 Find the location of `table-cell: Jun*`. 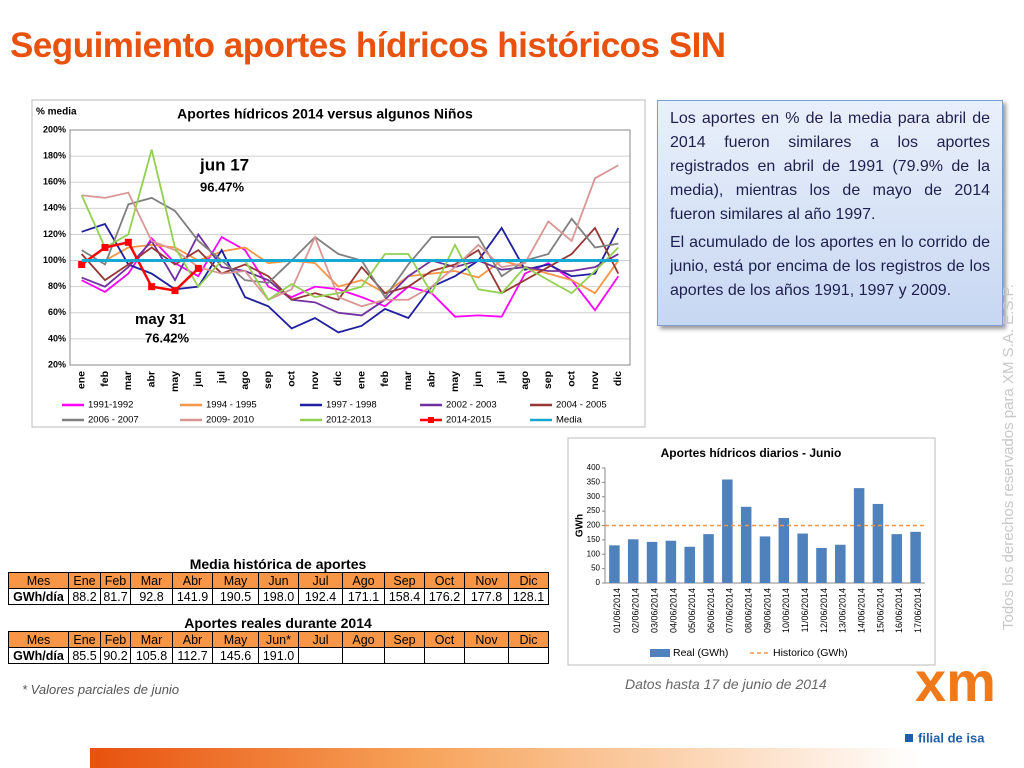

table-cell: Jun* is located at coordinates (278, 639).